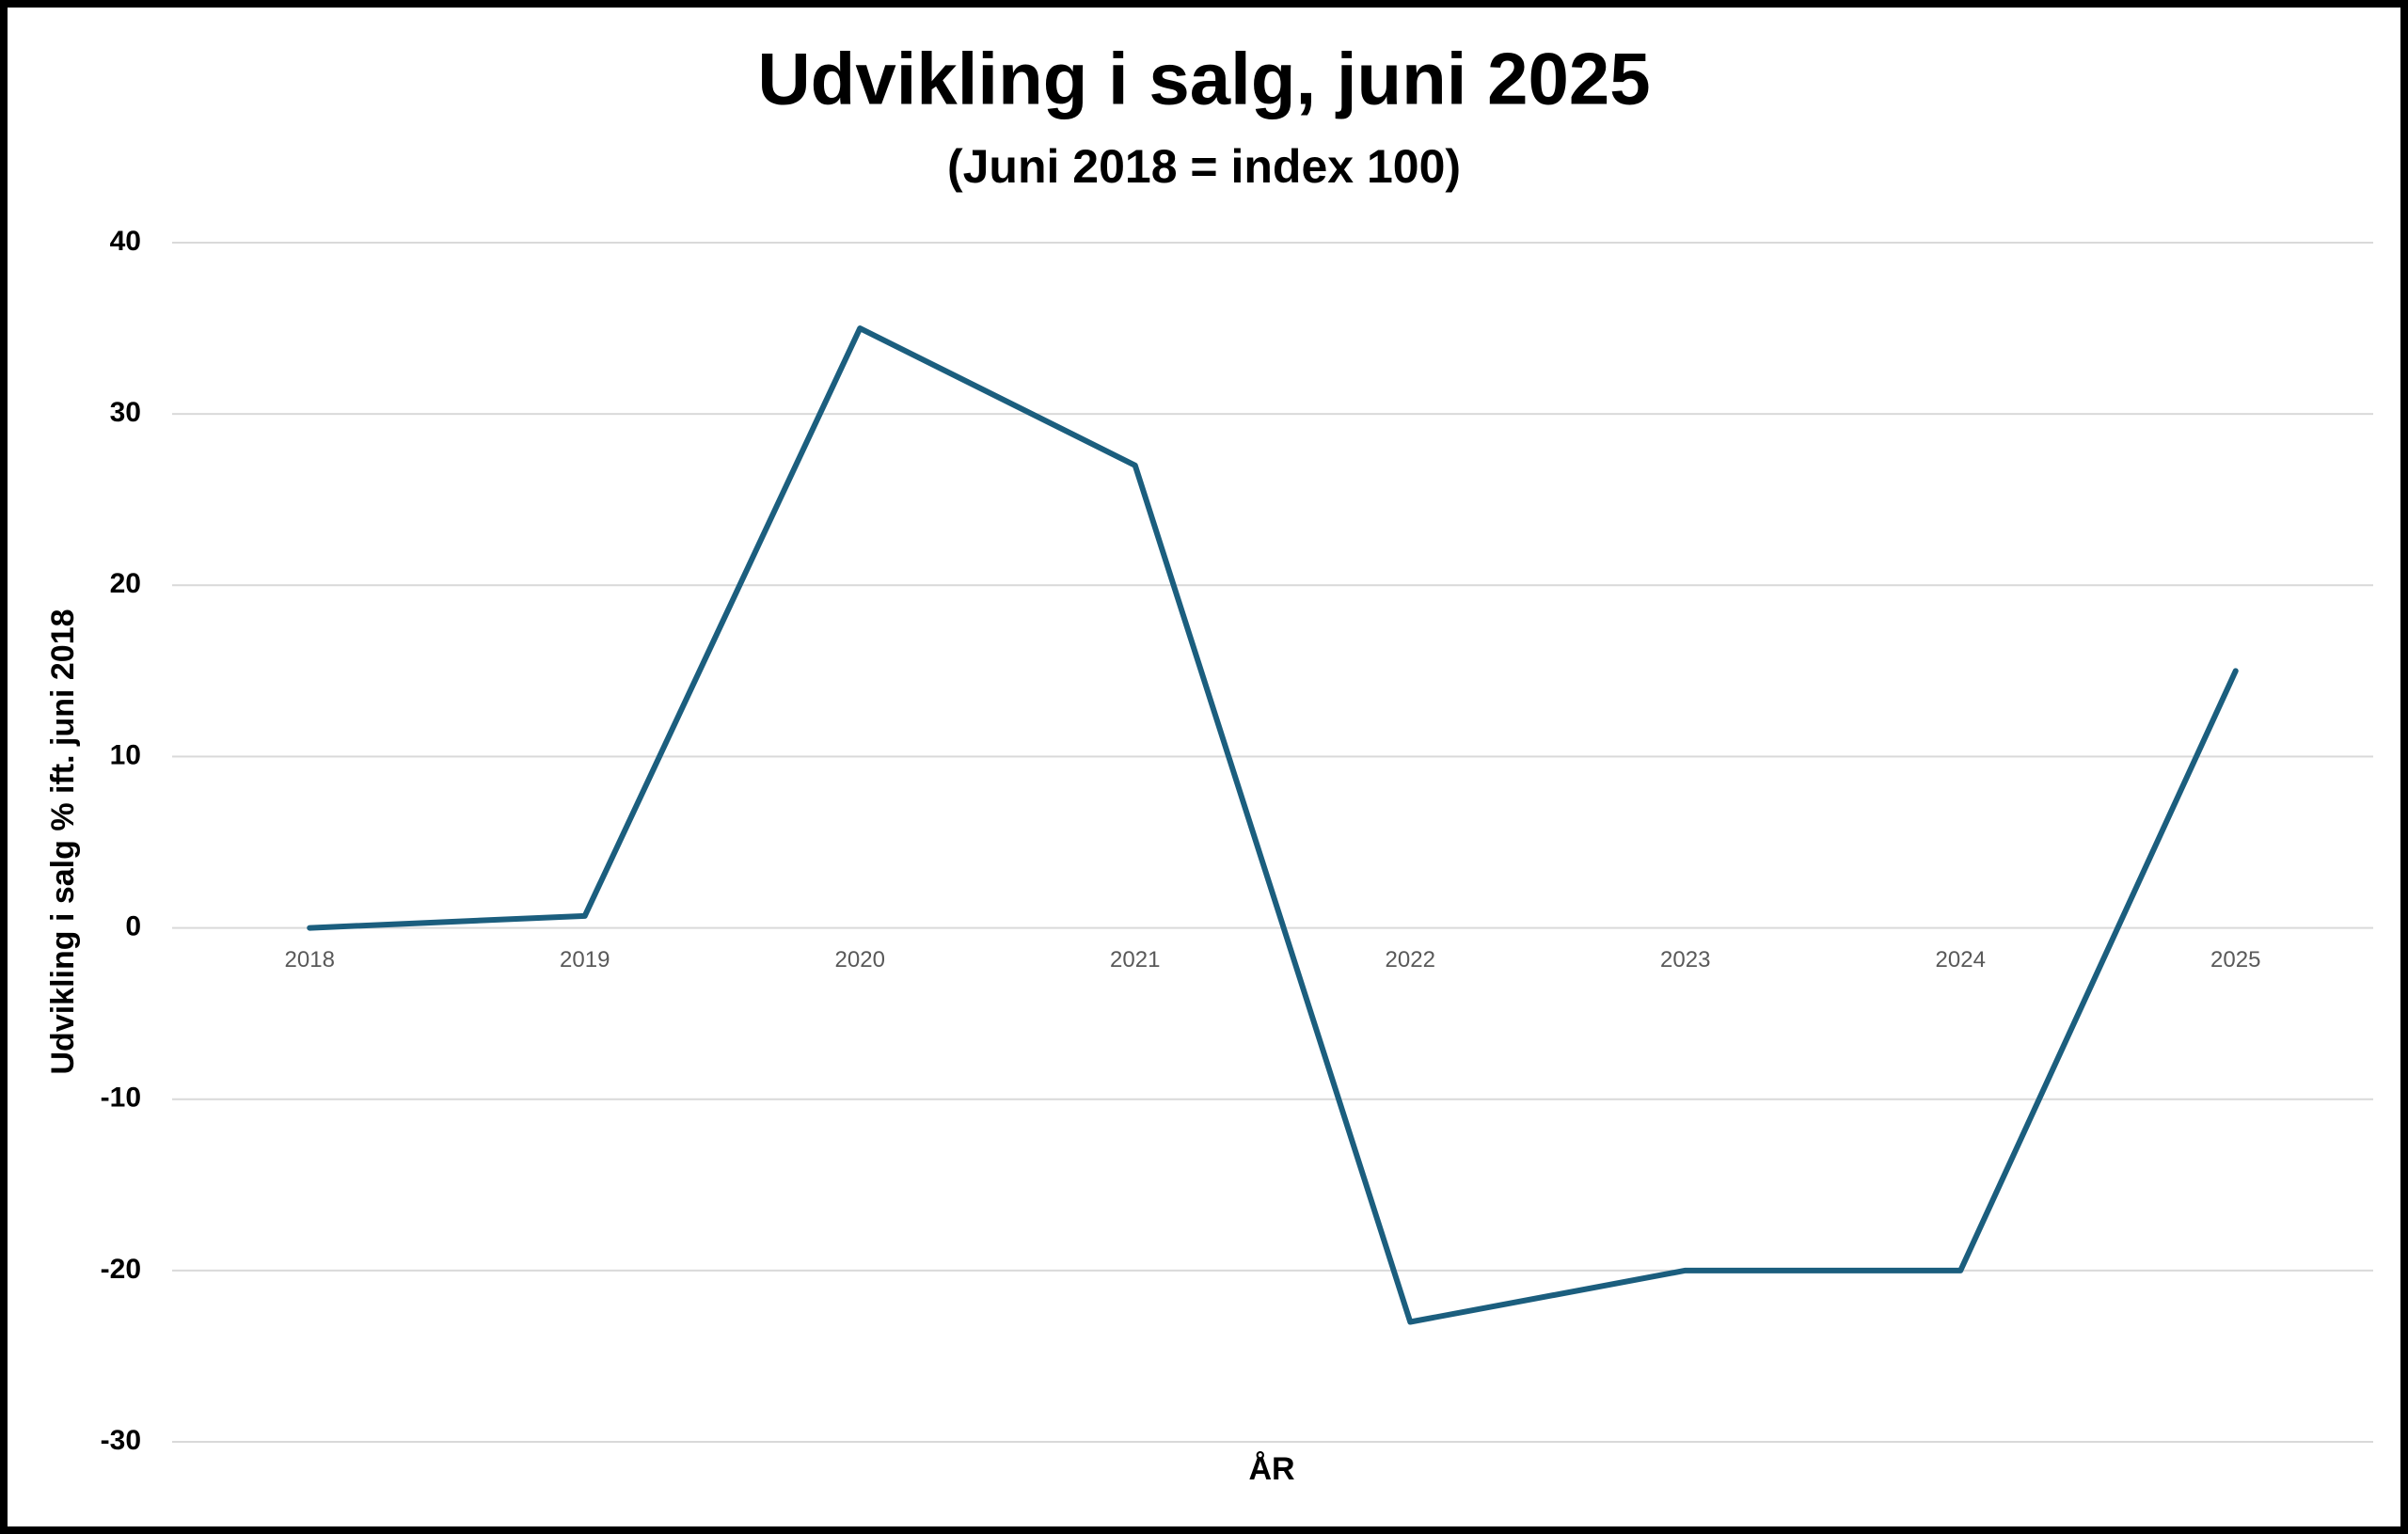  What do you see at coordinates (126, 583) in the screenshot?
I see `y-tick-label: 20` at bounding box center [126, 583].